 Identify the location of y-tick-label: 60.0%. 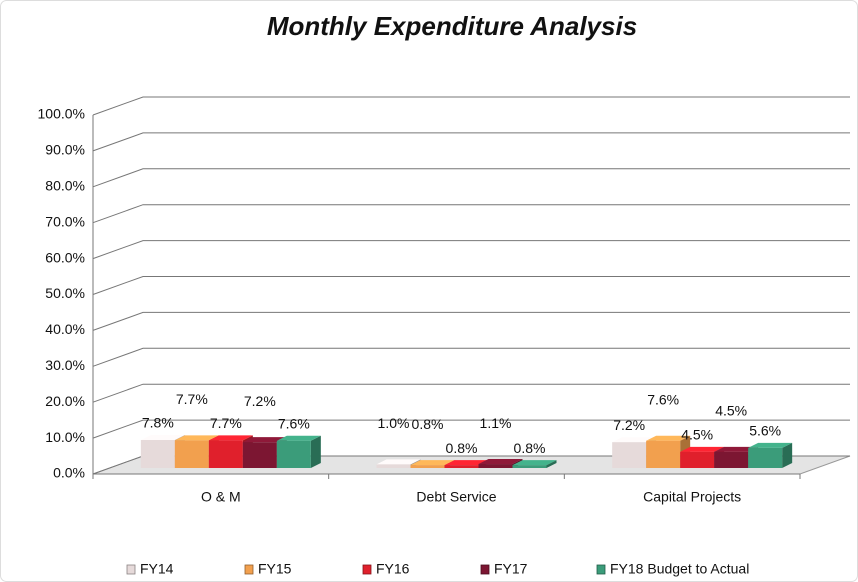
(65, 257).